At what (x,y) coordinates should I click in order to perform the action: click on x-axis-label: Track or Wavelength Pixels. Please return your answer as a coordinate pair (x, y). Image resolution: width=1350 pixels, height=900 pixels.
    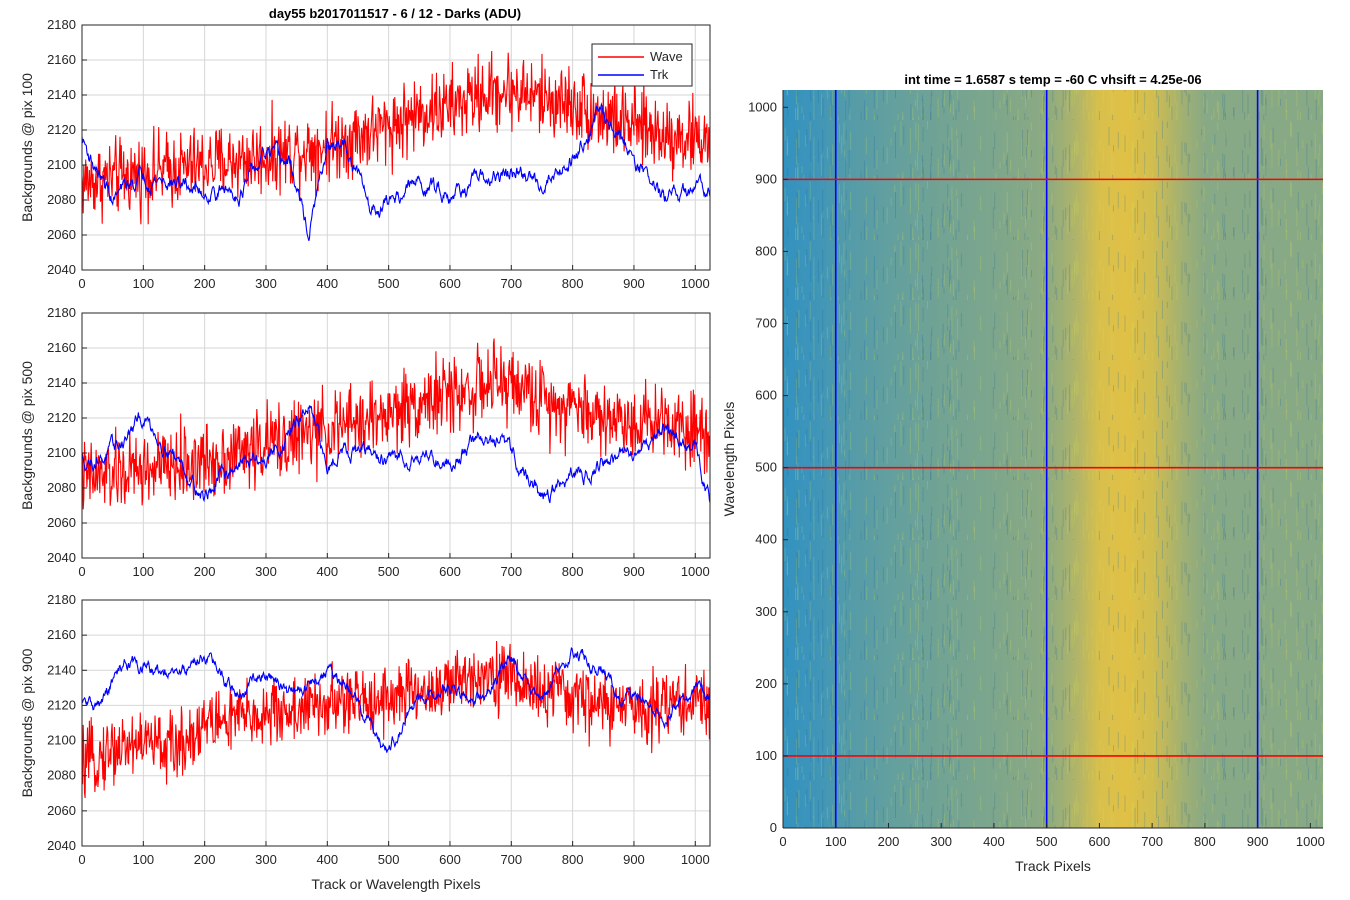
    Looking at the image, I should click on (395, 884).